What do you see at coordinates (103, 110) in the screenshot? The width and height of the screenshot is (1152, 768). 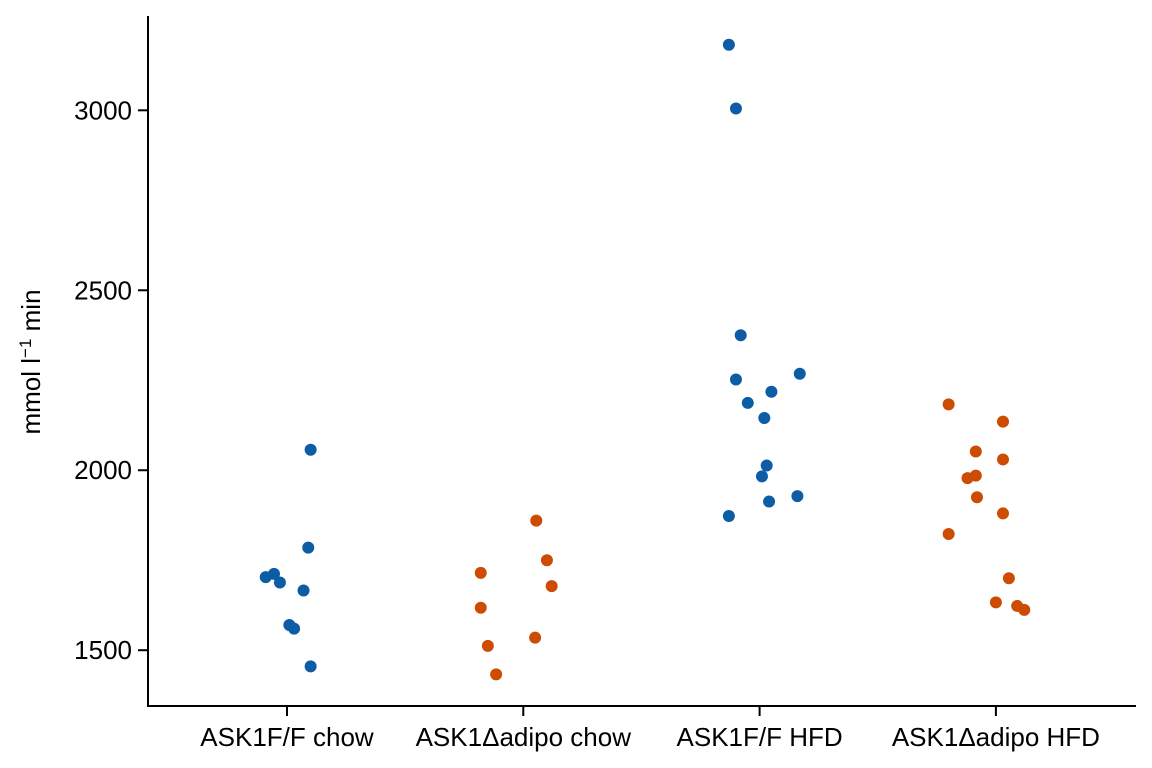 I see `y-tick-label: 3000` at bounding box center [103, 110].